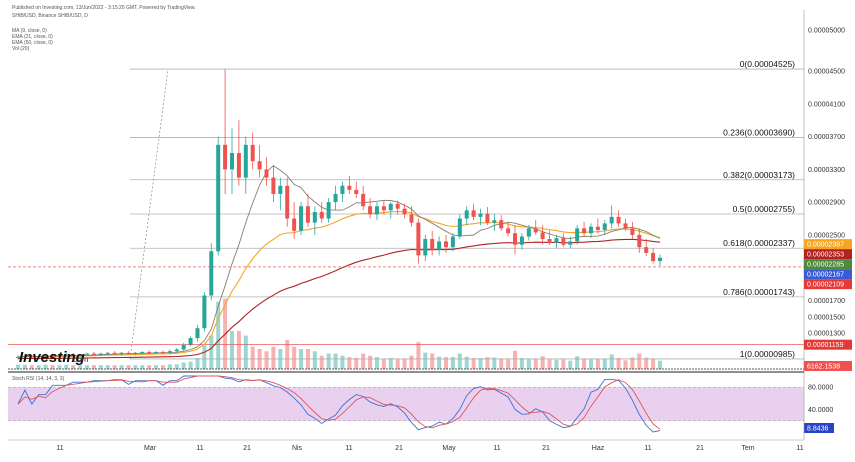  What do you see at coordinates (825, 285) in the screenshot?
I see `price-tag-label: 0.00002109` at bounding box center [825, 285].